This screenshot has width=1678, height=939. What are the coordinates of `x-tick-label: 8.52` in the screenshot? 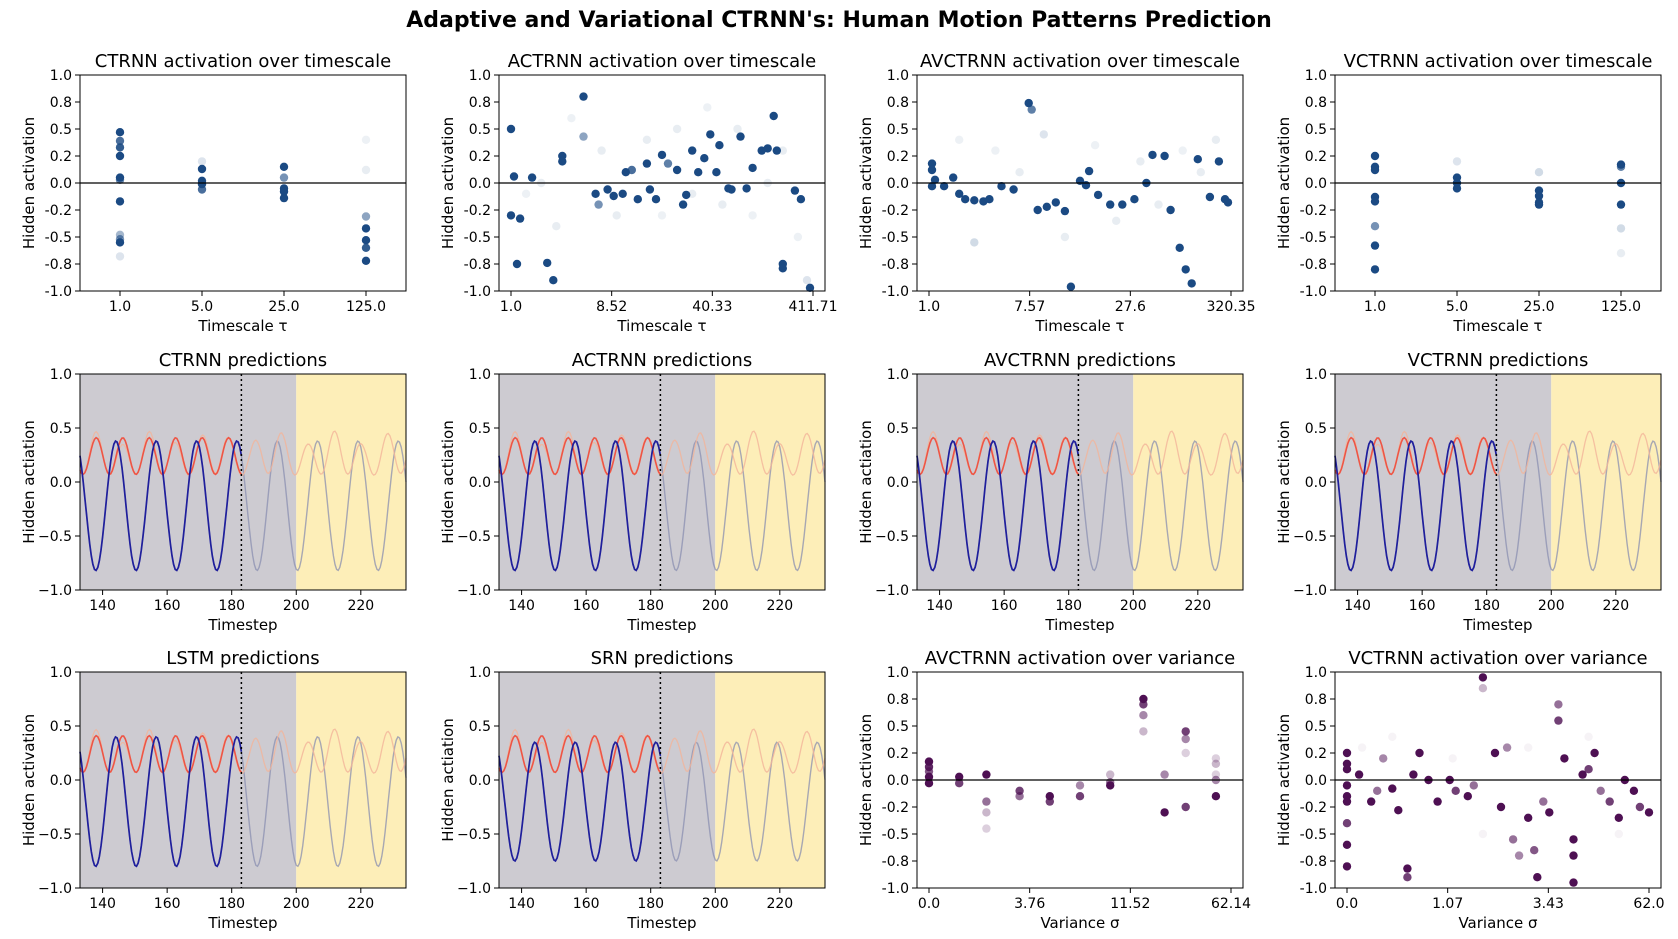 It's located at (611, 307).